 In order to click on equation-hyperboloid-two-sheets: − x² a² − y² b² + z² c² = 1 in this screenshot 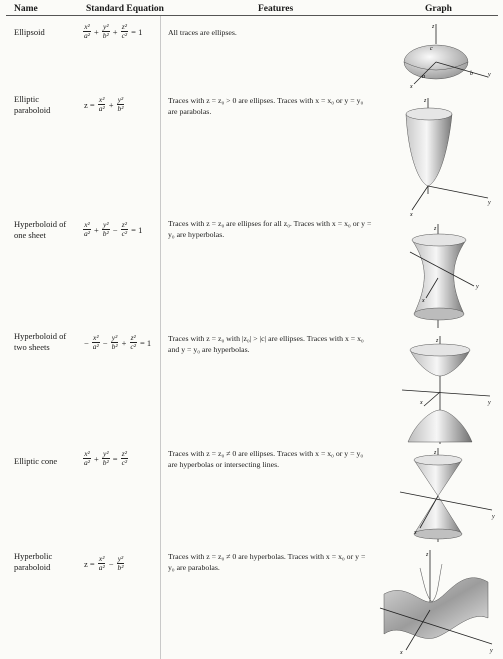, I will do `click(117, 342)`.